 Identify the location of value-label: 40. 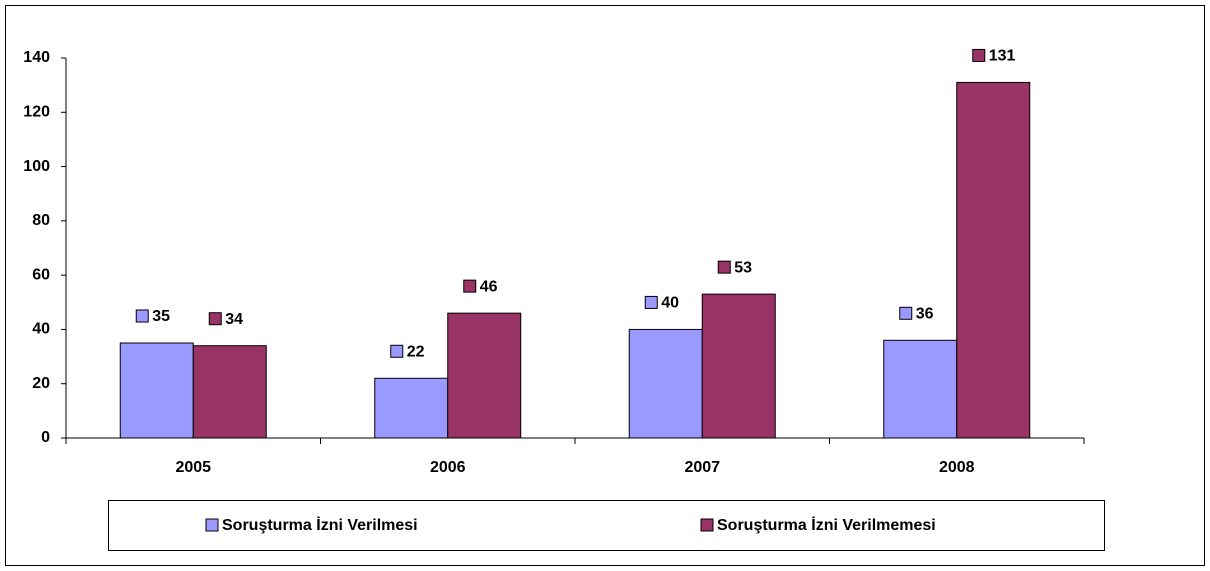
(670, 303).